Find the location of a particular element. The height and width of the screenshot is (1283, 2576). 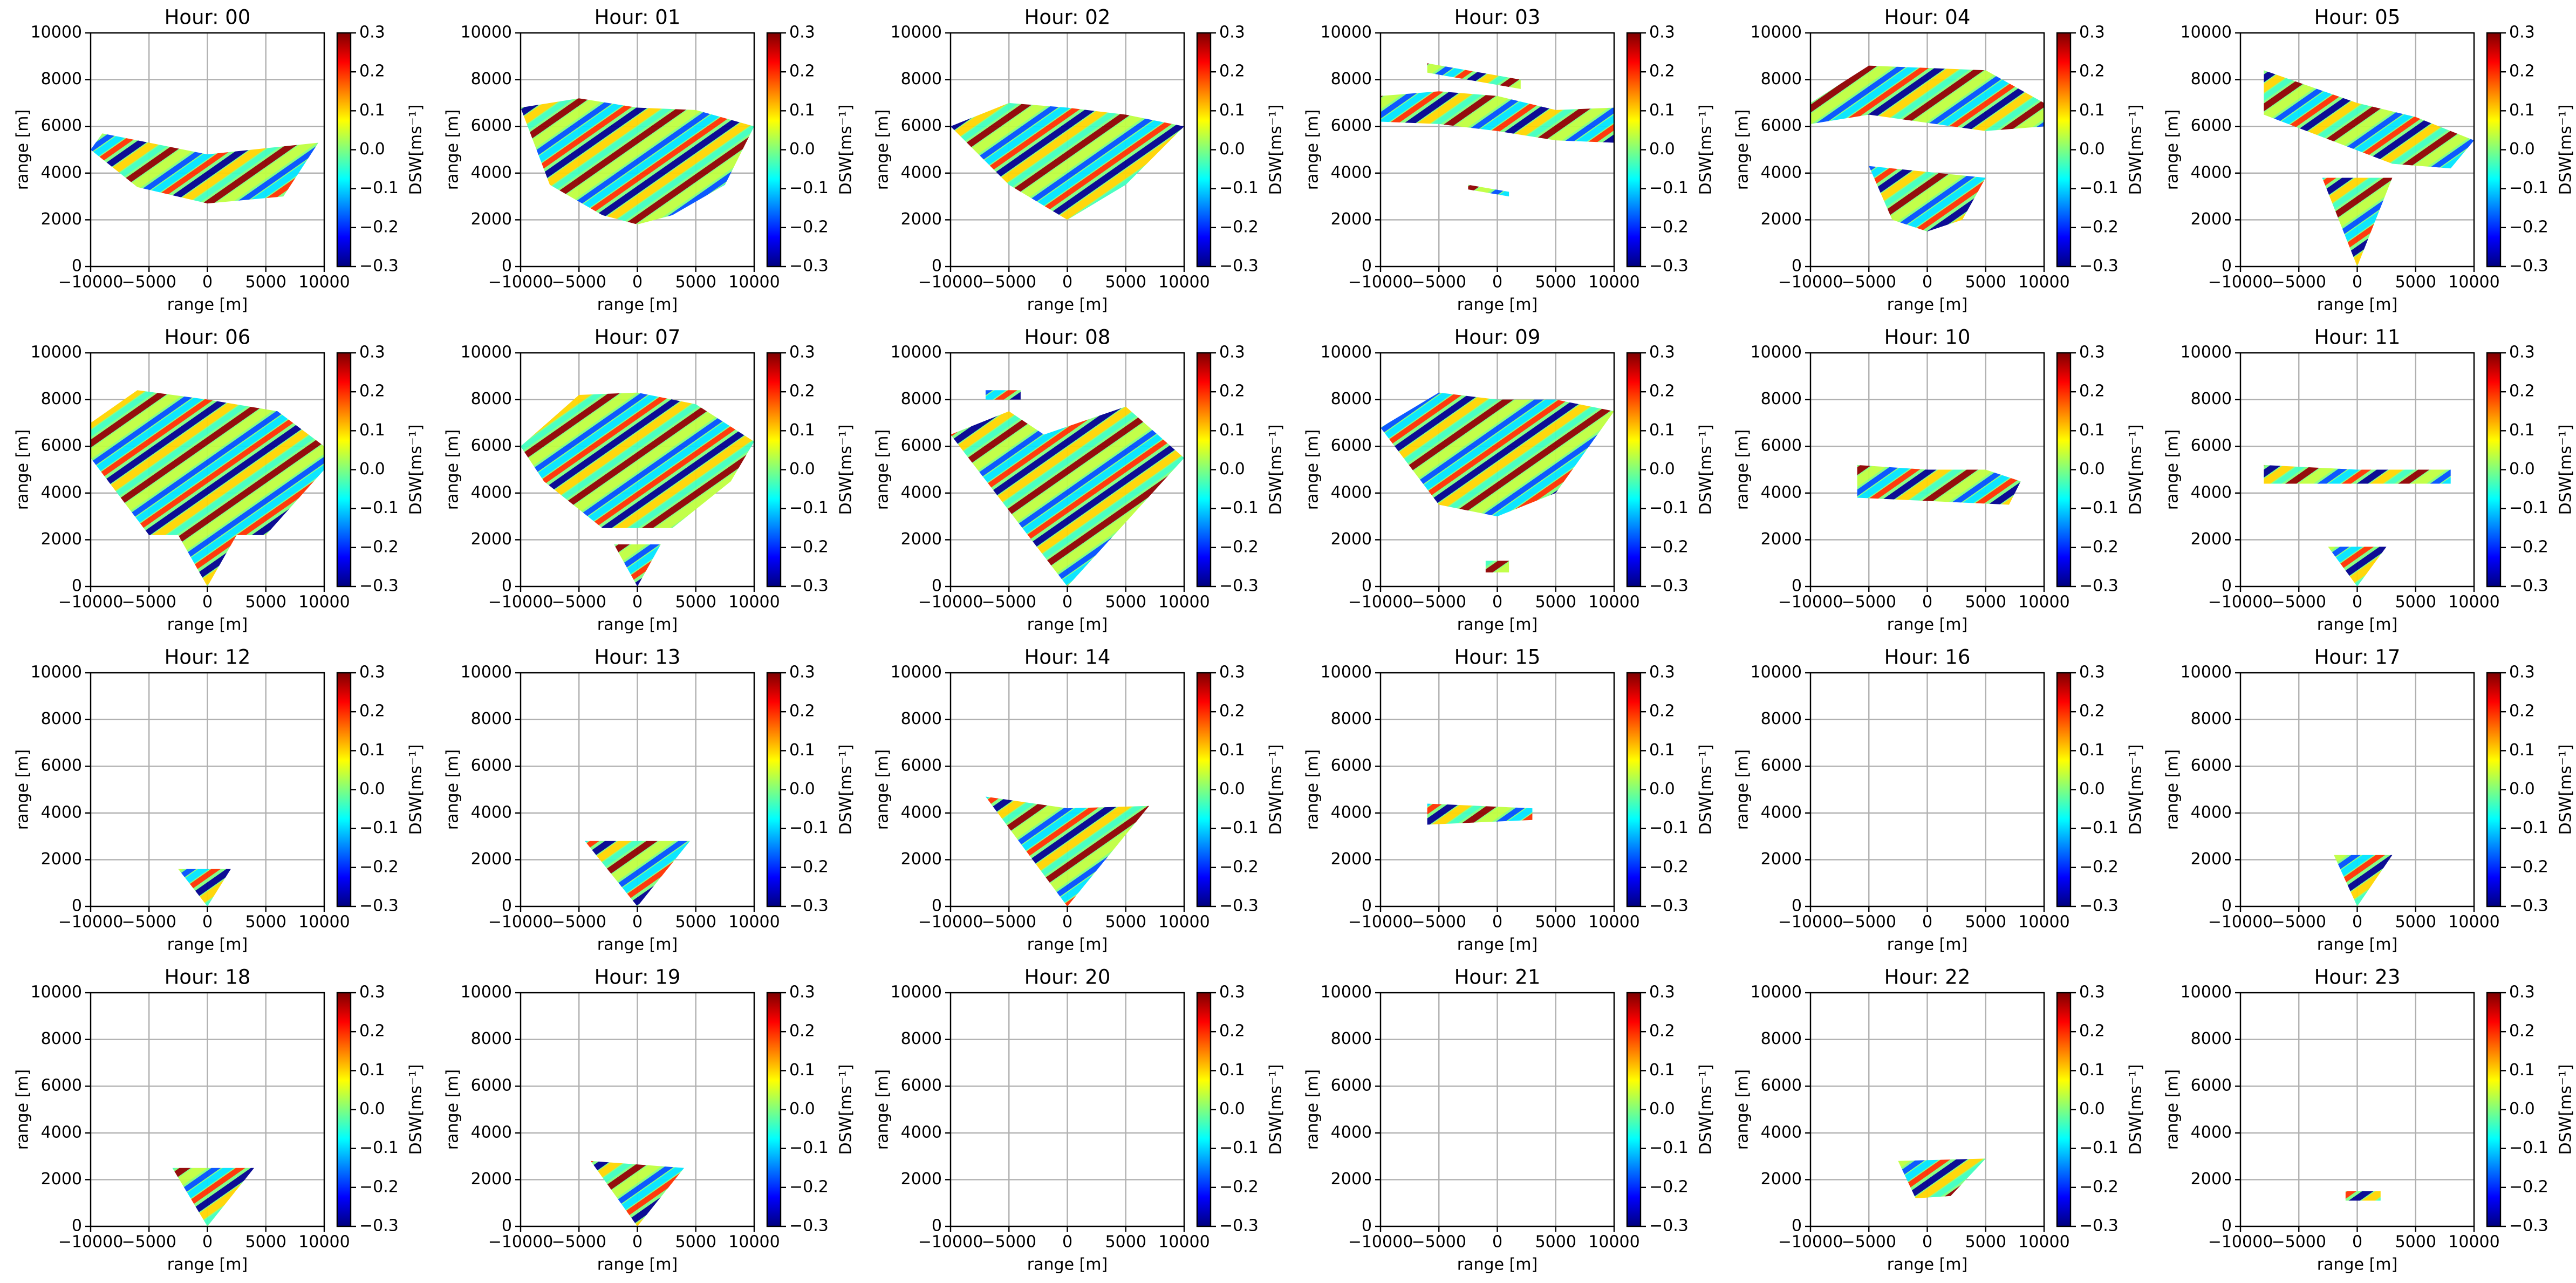

panel-title: Hour: 03 is located at coordinates (1497, 17).